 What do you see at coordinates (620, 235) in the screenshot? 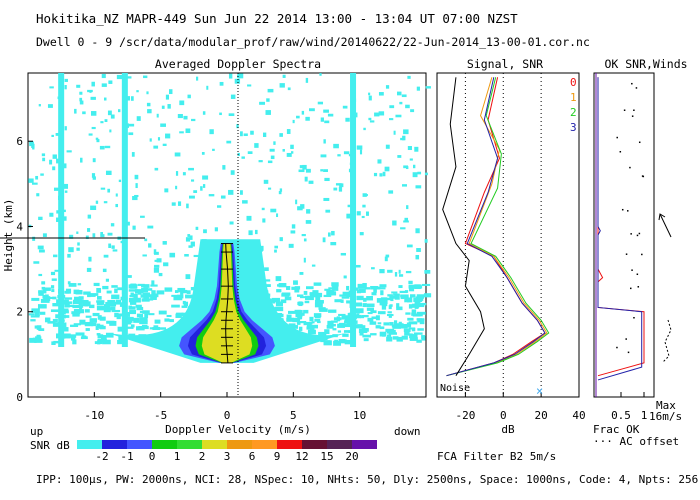
I see `winds-lines` at bounding box center [620, 235].